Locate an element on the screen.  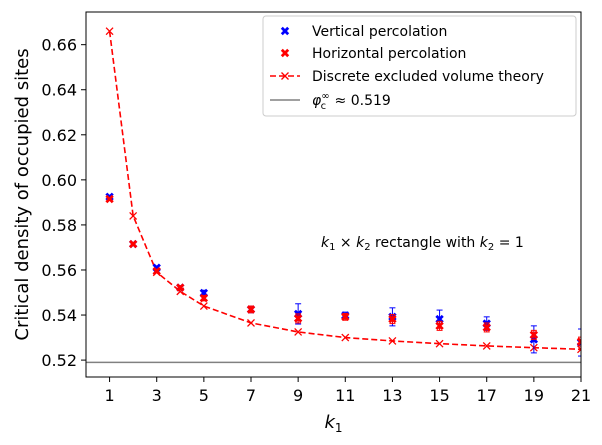
theory-point-12-b is located at coordinates (579, 351).